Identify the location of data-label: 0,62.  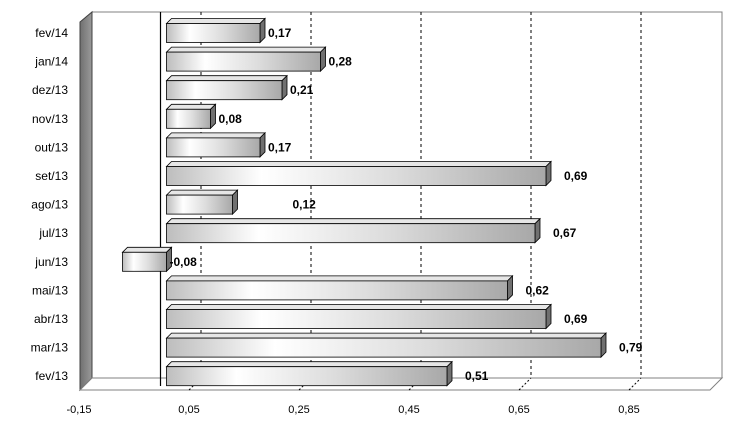
(538, 290).